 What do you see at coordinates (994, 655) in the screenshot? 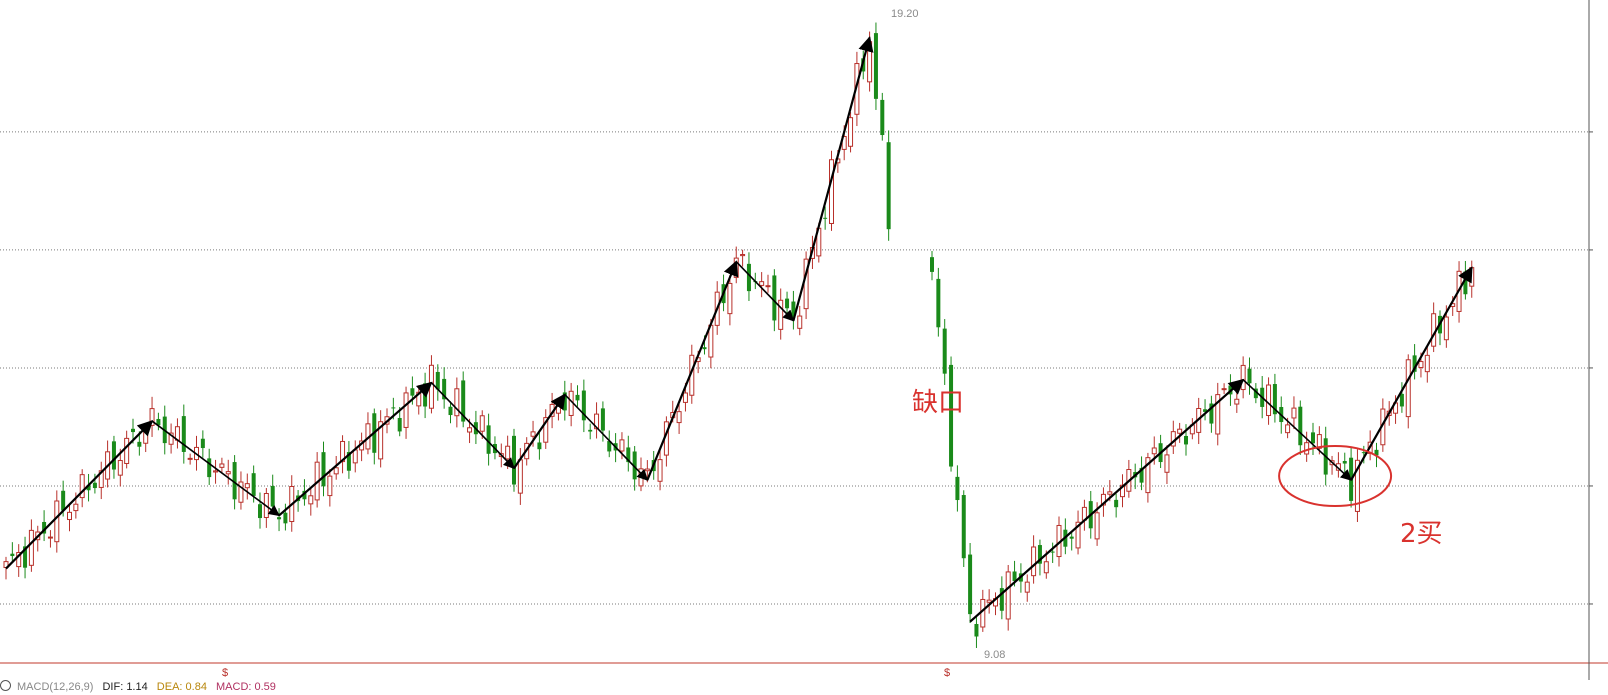
I see `low-price-label: 9.08` at bounding box center [994, 655].